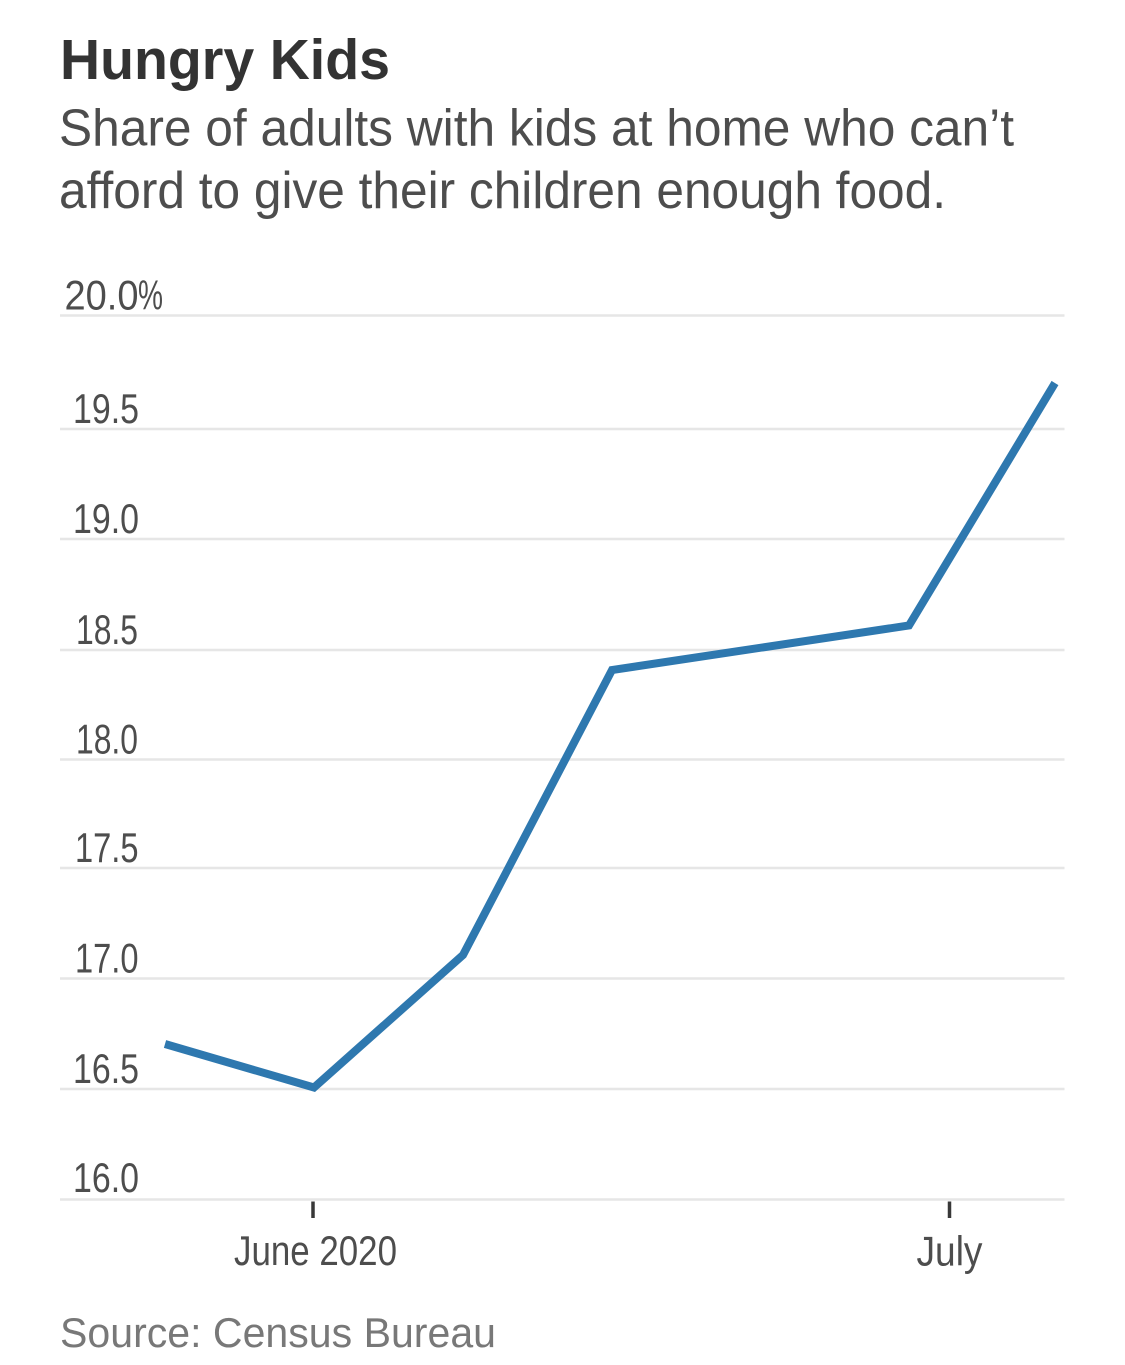  Describe the element at coordinates (106, 408) in the screenshot. I see `svg-text: 19.5` at that location.